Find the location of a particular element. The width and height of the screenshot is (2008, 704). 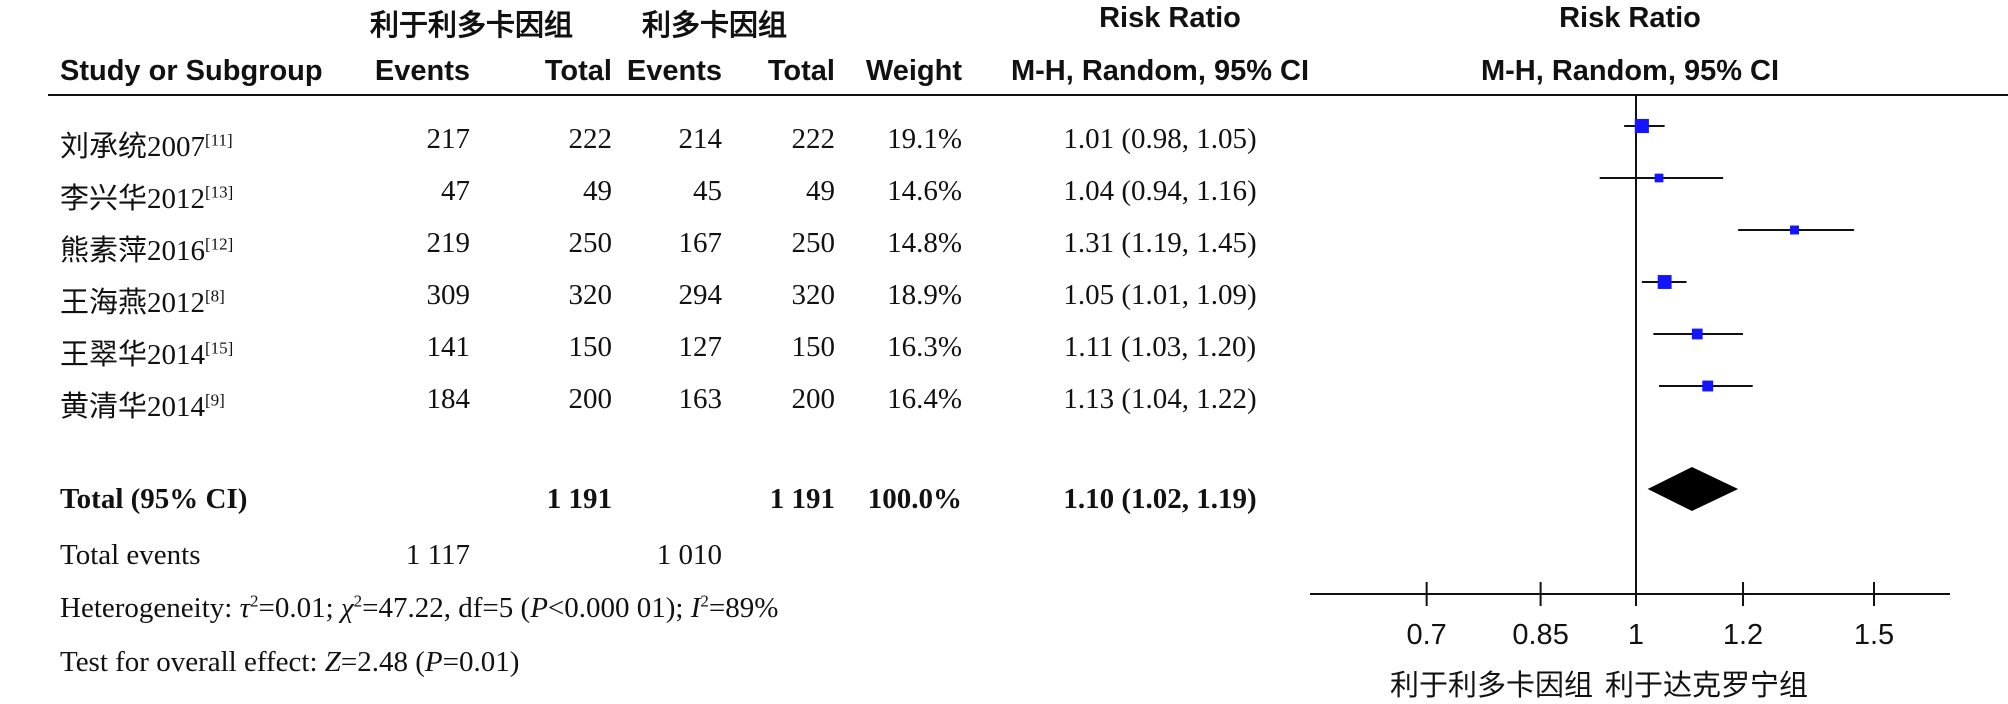

total1-cell: 222 is located at coordinates (590, 139).